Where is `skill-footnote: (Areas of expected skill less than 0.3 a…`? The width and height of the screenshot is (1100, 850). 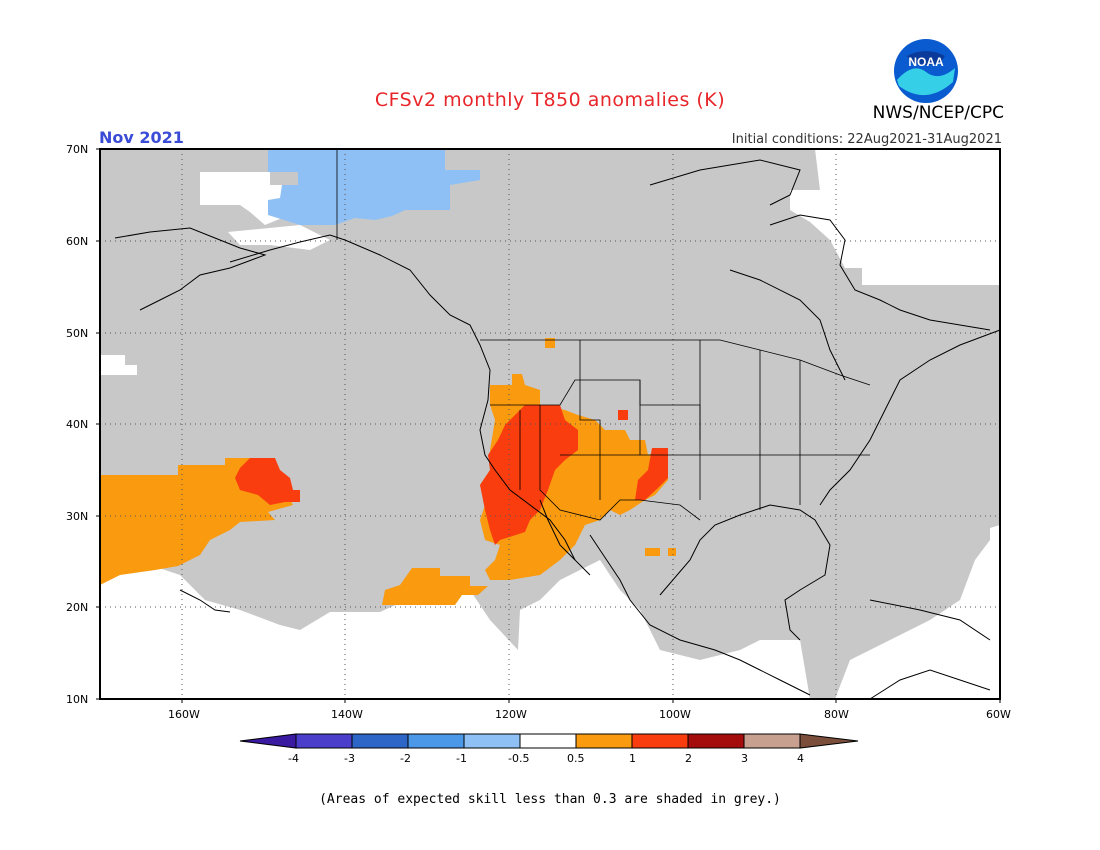
skill-footnote: (Areas of expected skill less than 0.3 a… is located at coordinates (550, 799).